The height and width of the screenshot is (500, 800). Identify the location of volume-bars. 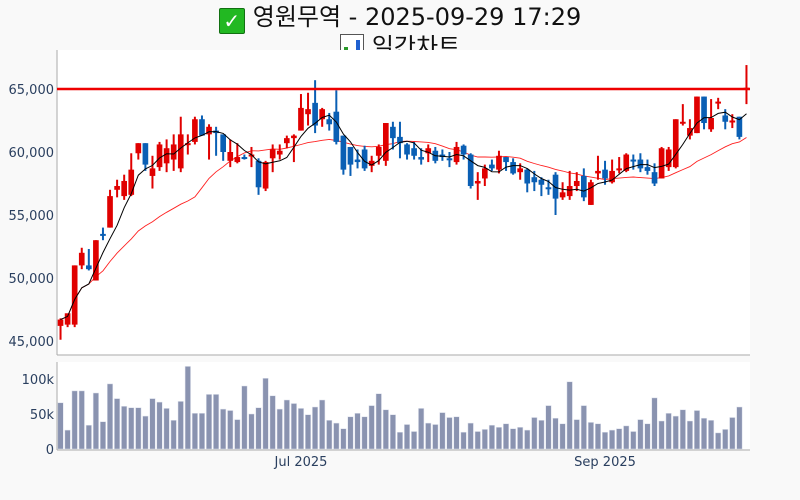
(400, 408).